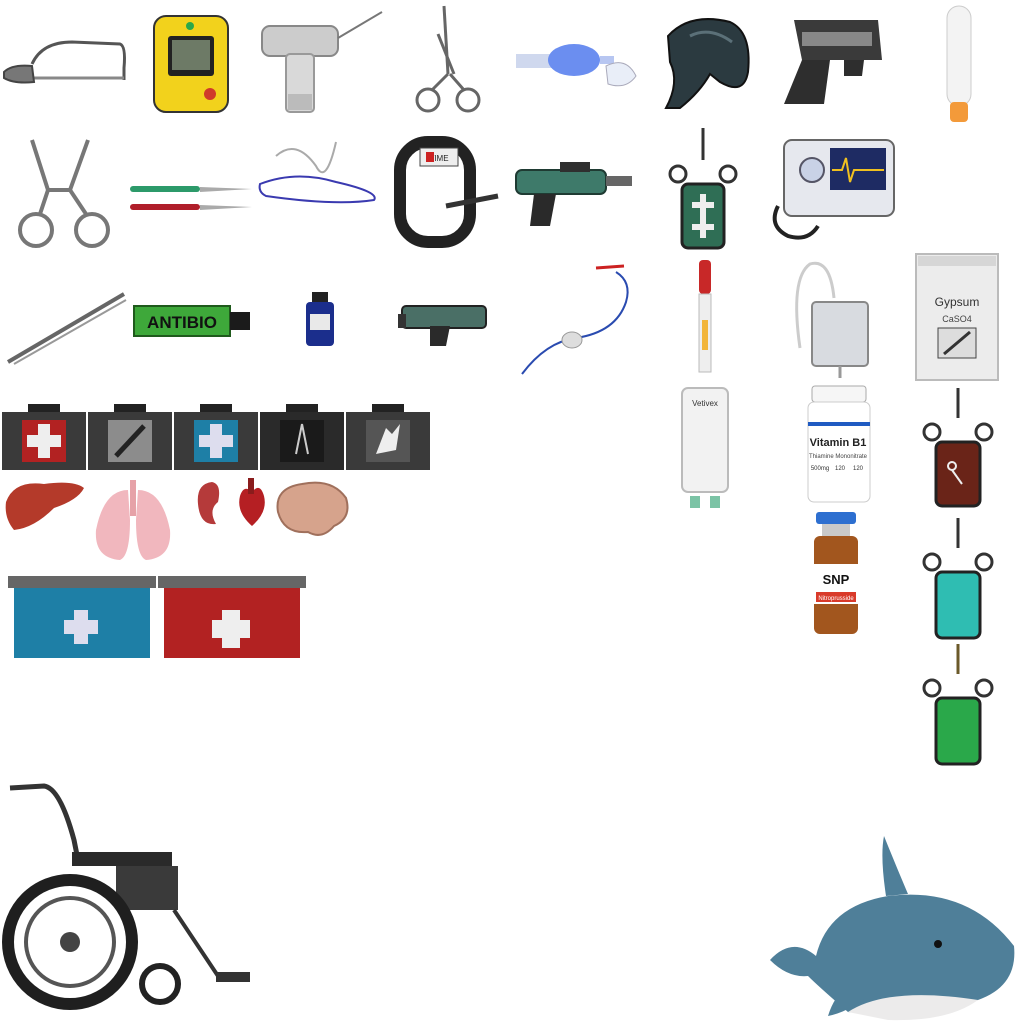  Describe the element at coordinates (958, 580) in the screenshot. I see `serum-injector-teal-sprite` at that location.